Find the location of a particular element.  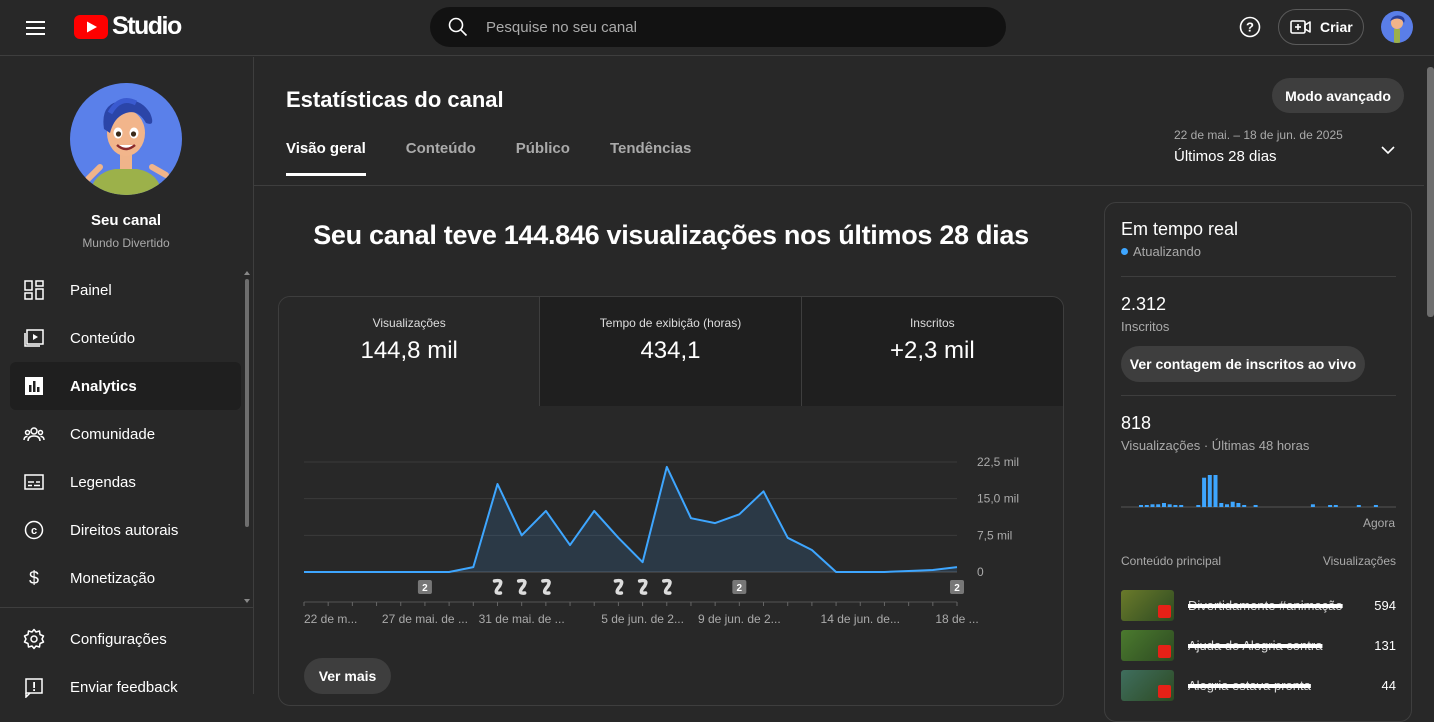

video-title-redacted: Alegria estava pronta is located at coordinates (1249, 685).